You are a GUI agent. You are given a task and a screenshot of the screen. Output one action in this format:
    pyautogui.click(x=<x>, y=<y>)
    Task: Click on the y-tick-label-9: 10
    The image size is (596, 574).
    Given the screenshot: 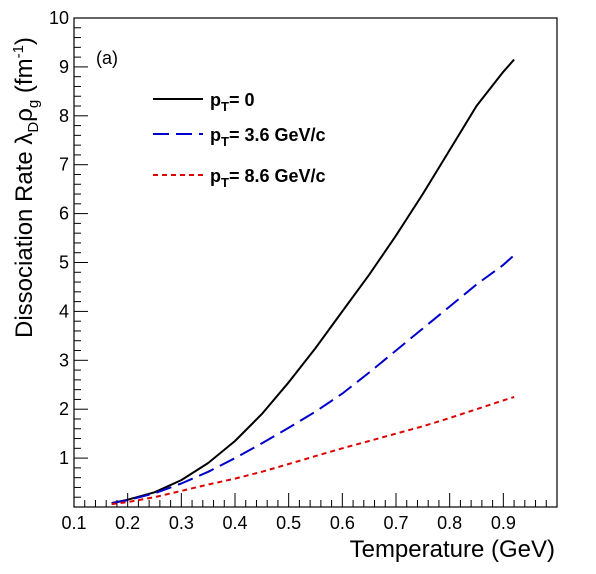 What is the action you would take?
    pyautogui.click(x=59, y=18)
    